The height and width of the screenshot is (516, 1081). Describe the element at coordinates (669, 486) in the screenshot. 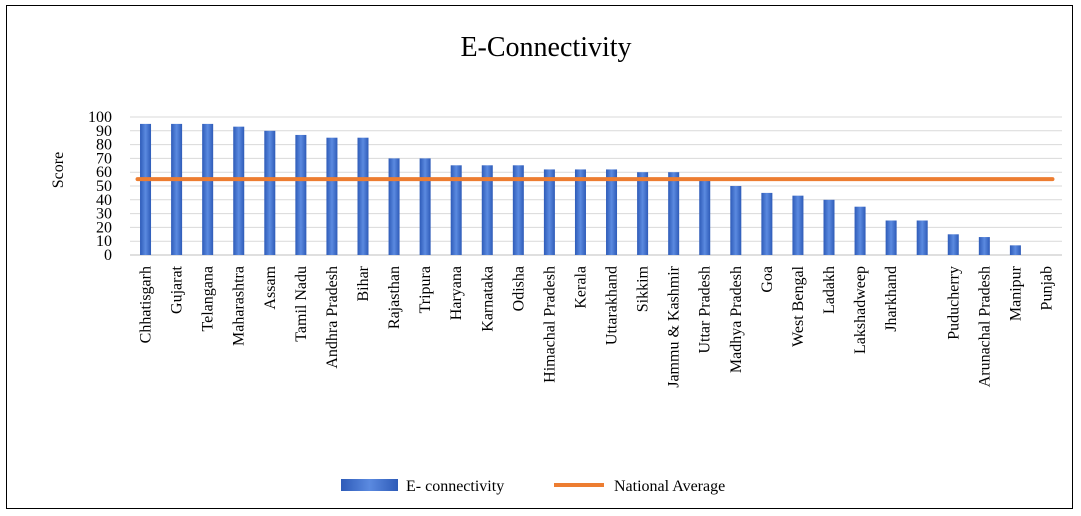

I see `legend-label-national-average: National Average` at that location.